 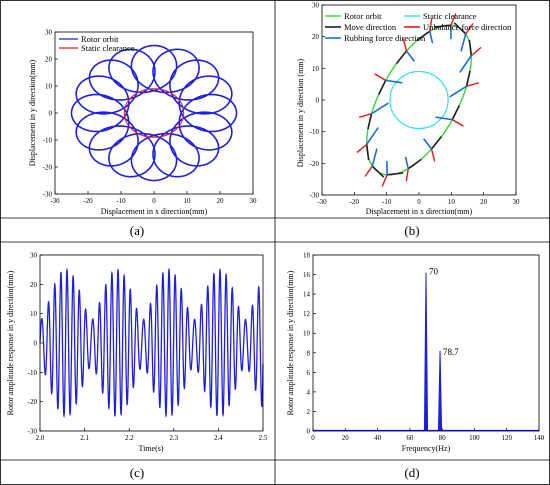 I want to click on chart-a-xtick-label: 30, so click(x=254, y=201).